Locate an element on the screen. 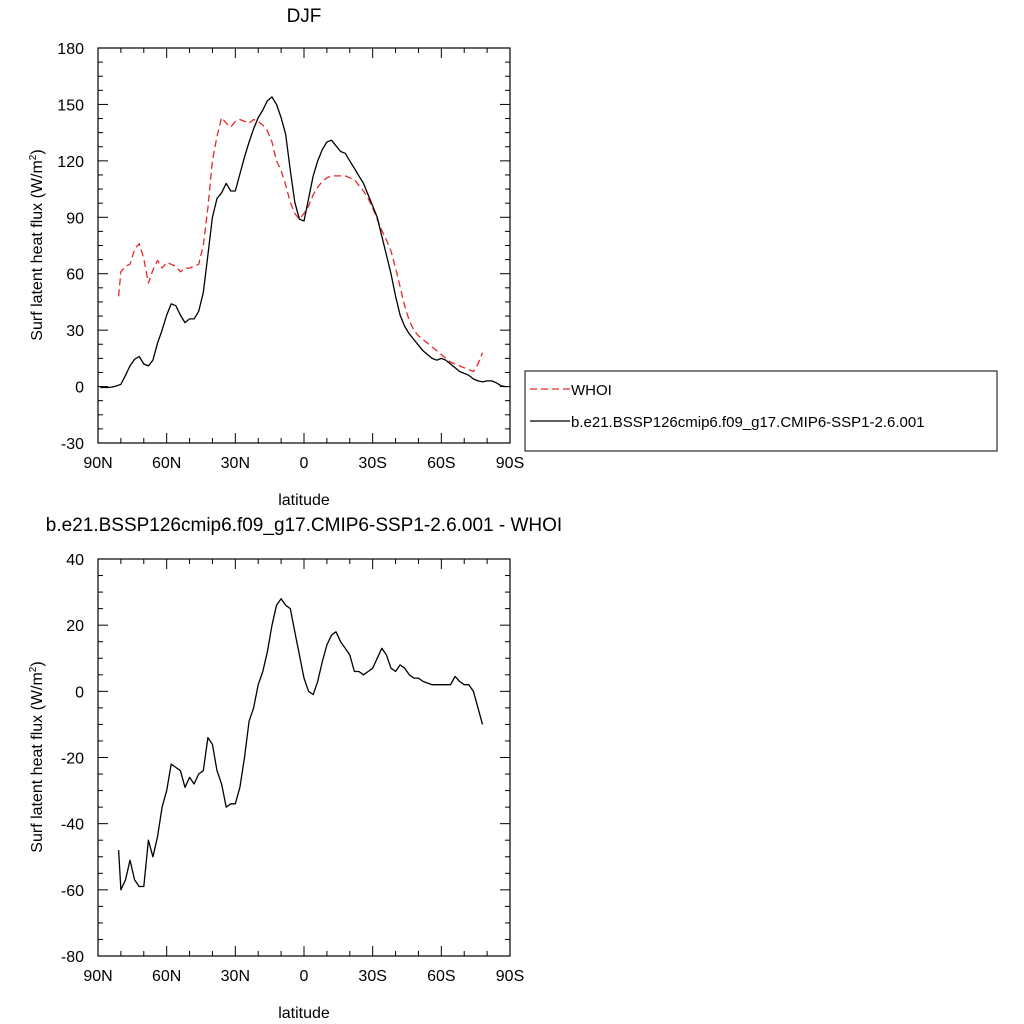 The width and height of the screenshot is (1024, 1024). top-x-tick-label: 30S is located at coordinates (372, 463).